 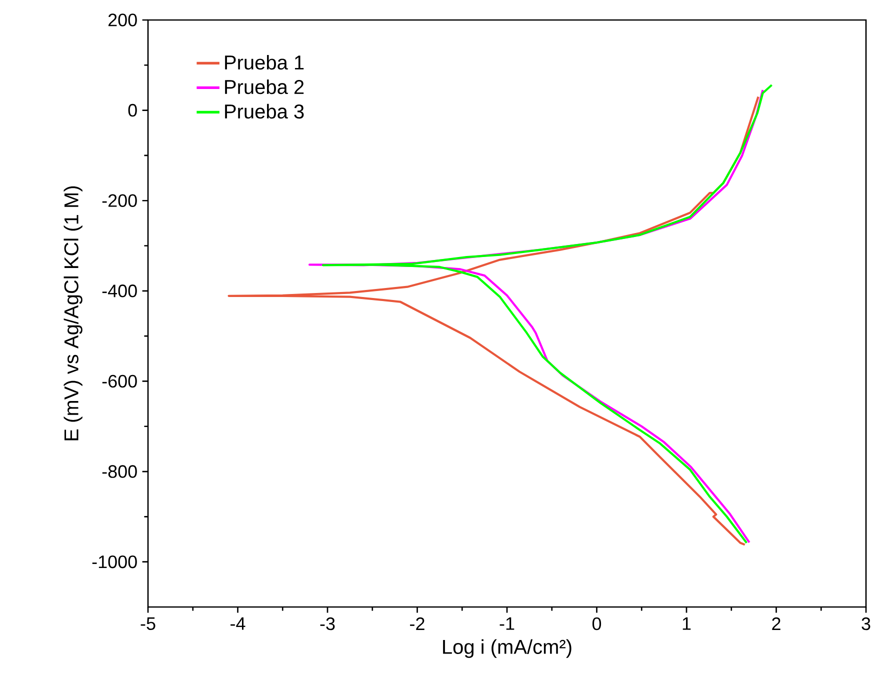 I want to click on x-tick-label: 2, so click(x=776, y=623).